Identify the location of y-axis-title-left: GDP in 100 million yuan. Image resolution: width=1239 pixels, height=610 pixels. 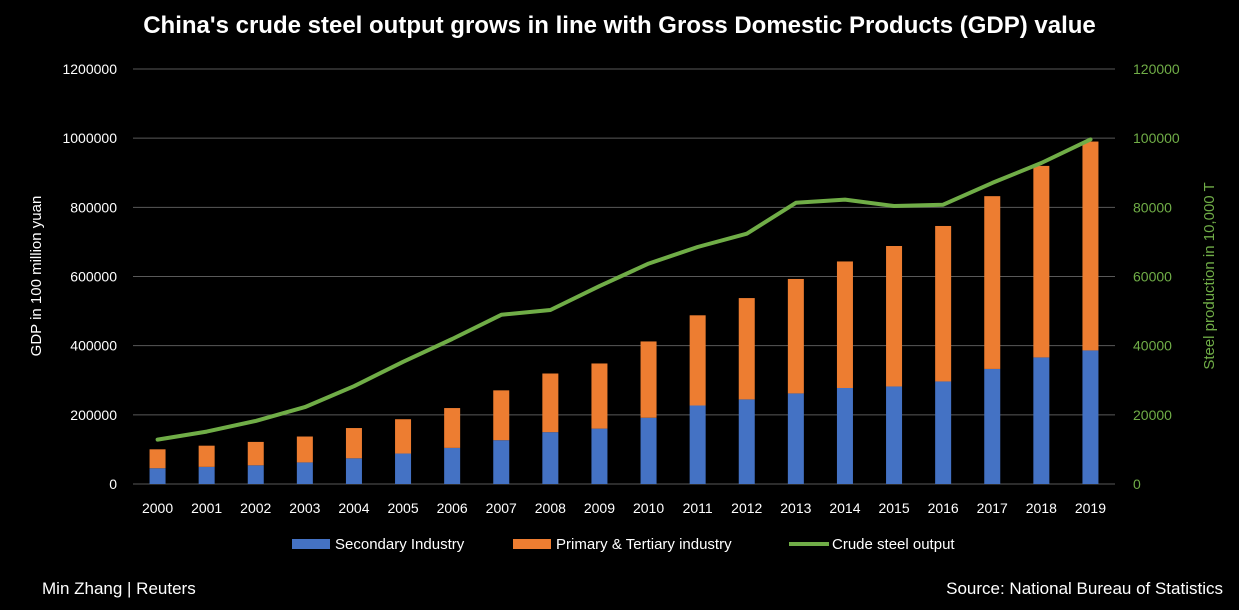
(36, 276).